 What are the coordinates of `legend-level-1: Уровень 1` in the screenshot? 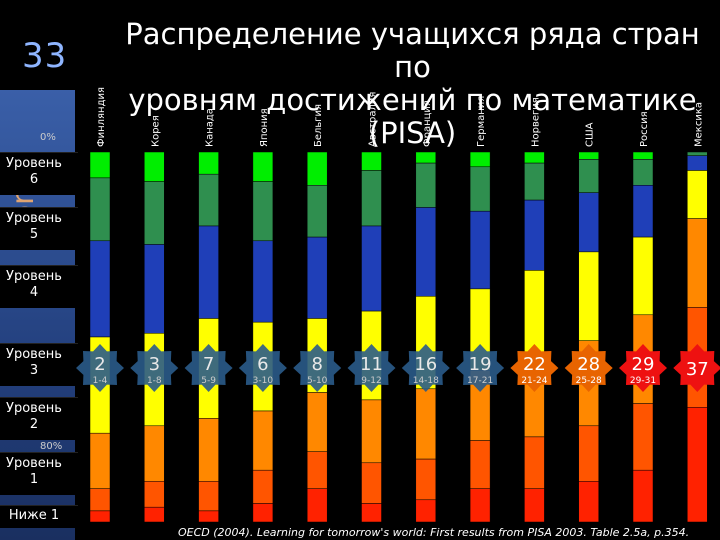 It's located at (41, 472).